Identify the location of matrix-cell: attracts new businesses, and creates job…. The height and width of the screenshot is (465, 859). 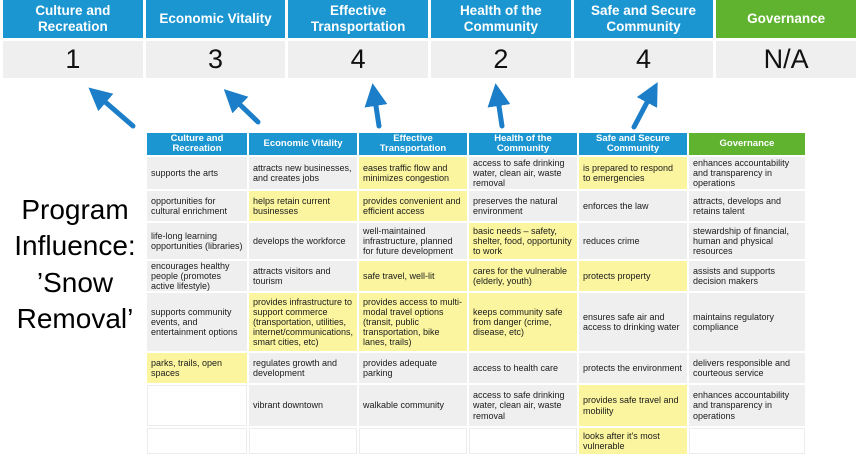
(303, 173).